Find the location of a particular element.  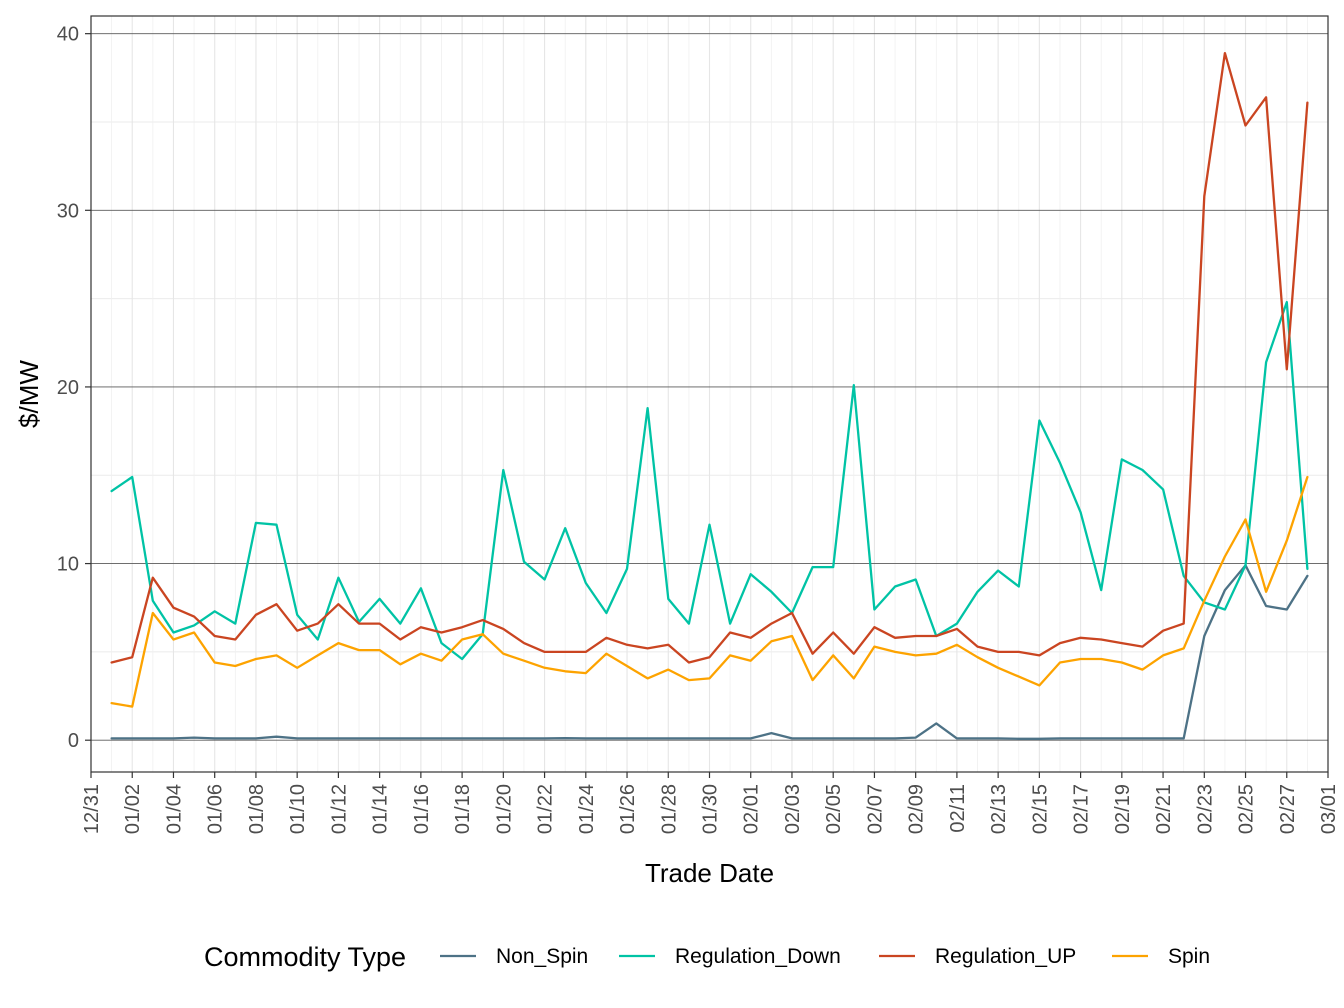

x-tick-label: 01/10 is located at coordinates (298, 809).